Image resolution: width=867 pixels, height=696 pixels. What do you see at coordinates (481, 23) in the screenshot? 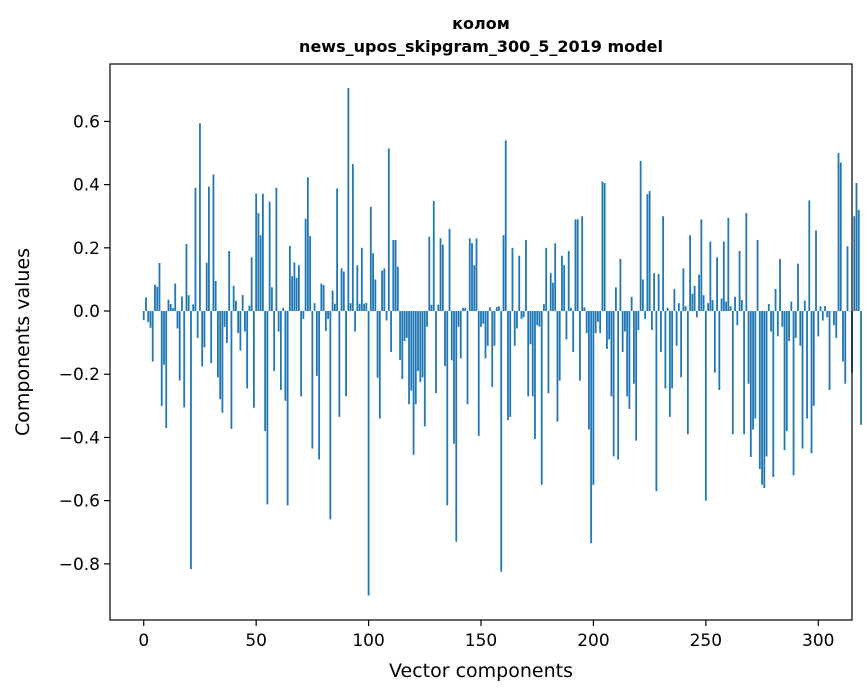
I see `chart-title-word: колом` at bounding box center [481, 23].